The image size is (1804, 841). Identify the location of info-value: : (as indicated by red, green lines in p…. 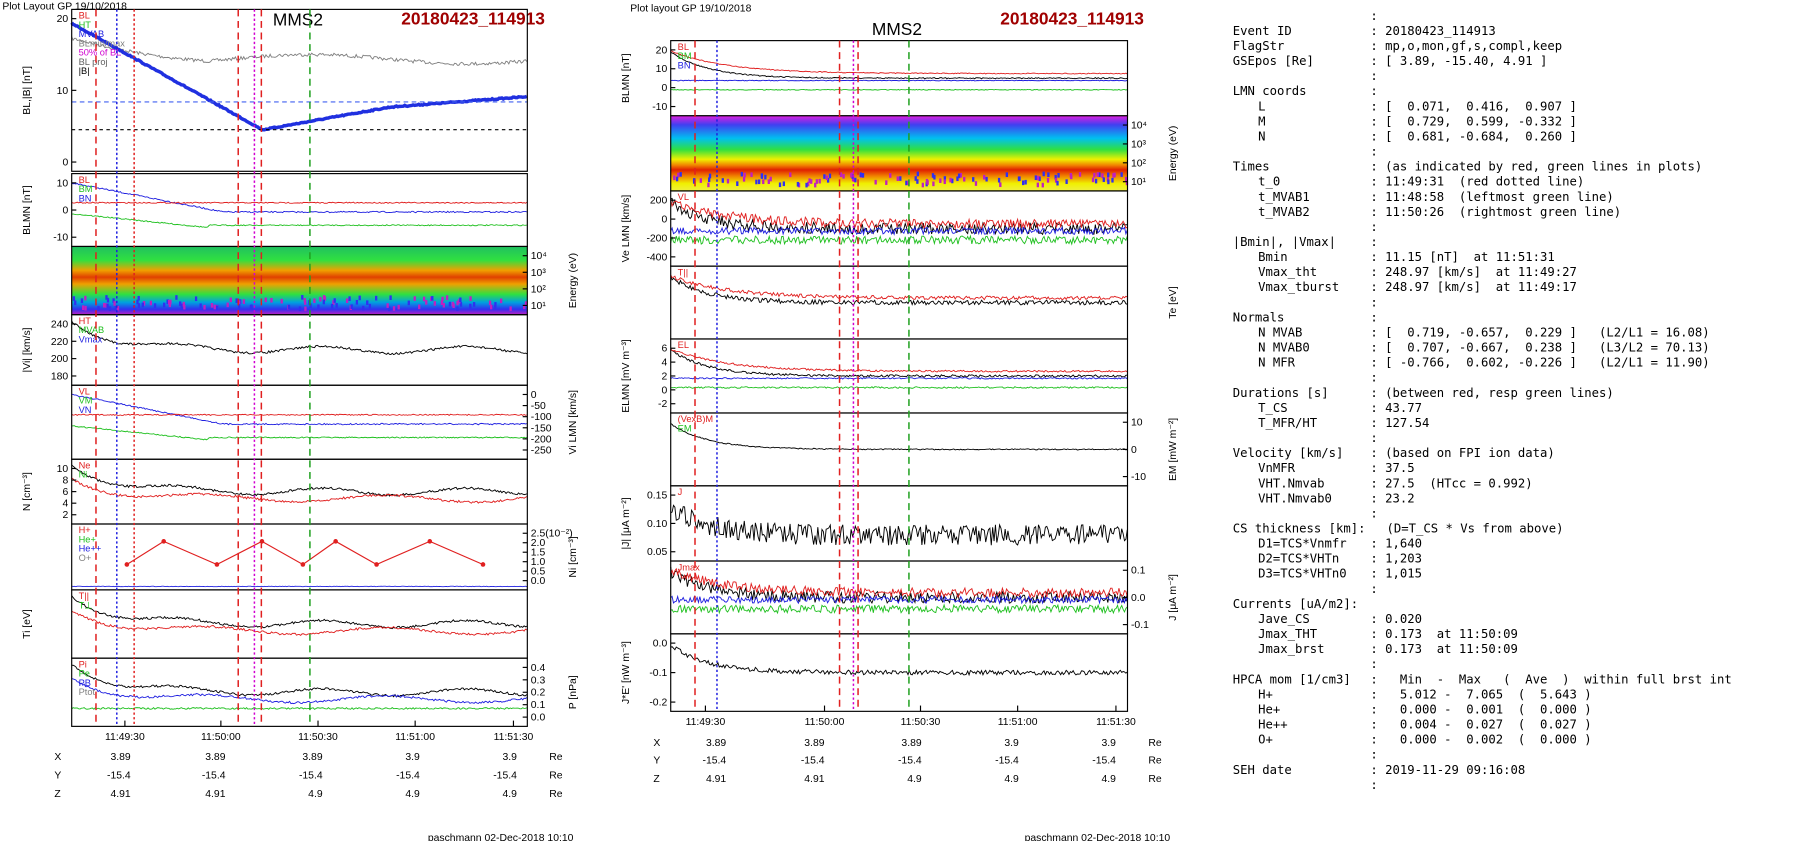
(1536, 167).